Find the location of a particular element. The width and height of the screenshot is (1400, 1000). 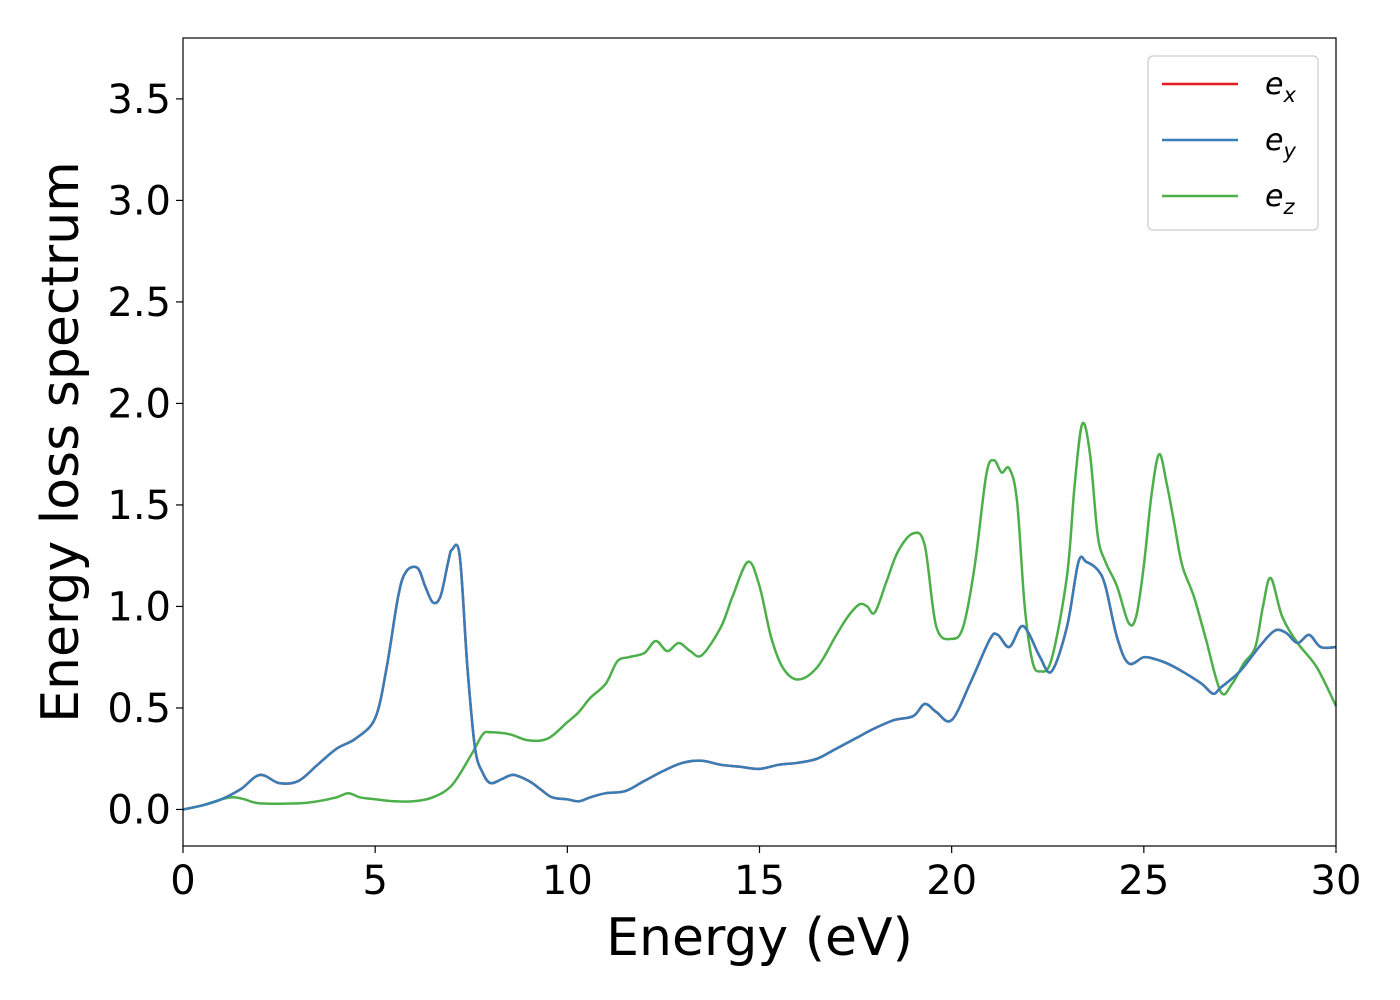

y-tick-label: 3.0 is located at coordinates (139, 201).